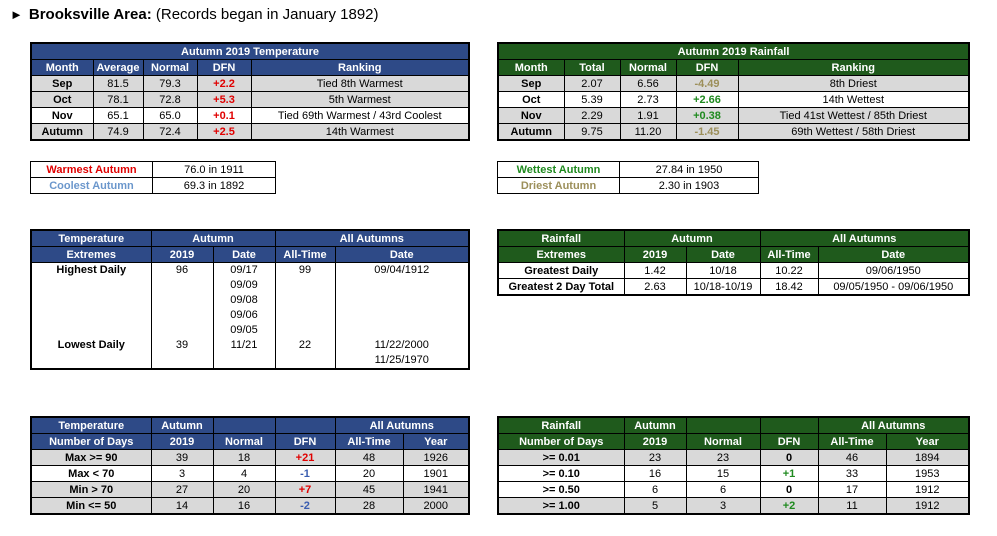 The height and width of the screenshot is (536, 997). Describe the element at coordinates (689, 185) in the screenshot. I see `driest-value: 2.30 in 1903` at that location.